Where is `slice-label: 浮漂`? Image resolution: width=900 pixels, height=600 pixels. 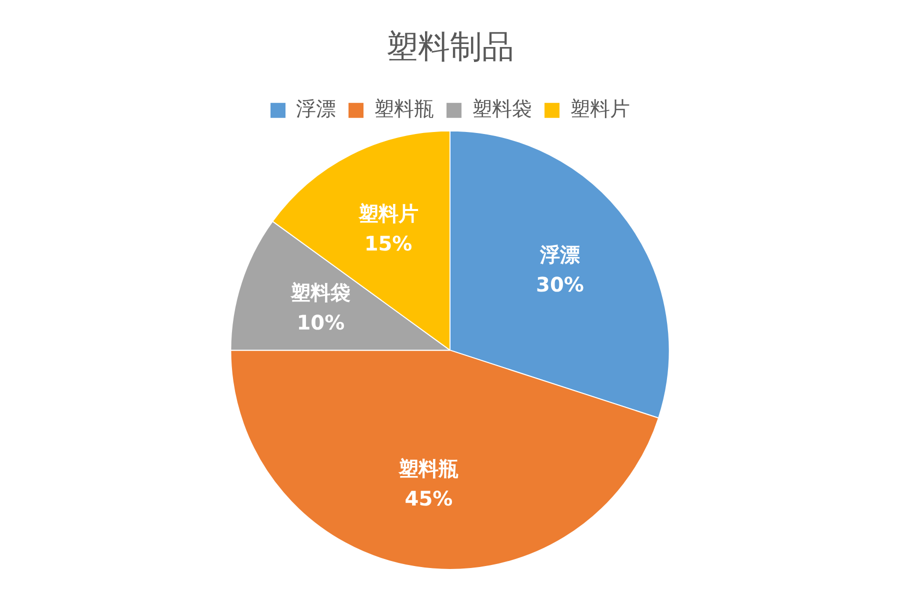 slice-label: 浮漂 is located at coordinates (559, 254).